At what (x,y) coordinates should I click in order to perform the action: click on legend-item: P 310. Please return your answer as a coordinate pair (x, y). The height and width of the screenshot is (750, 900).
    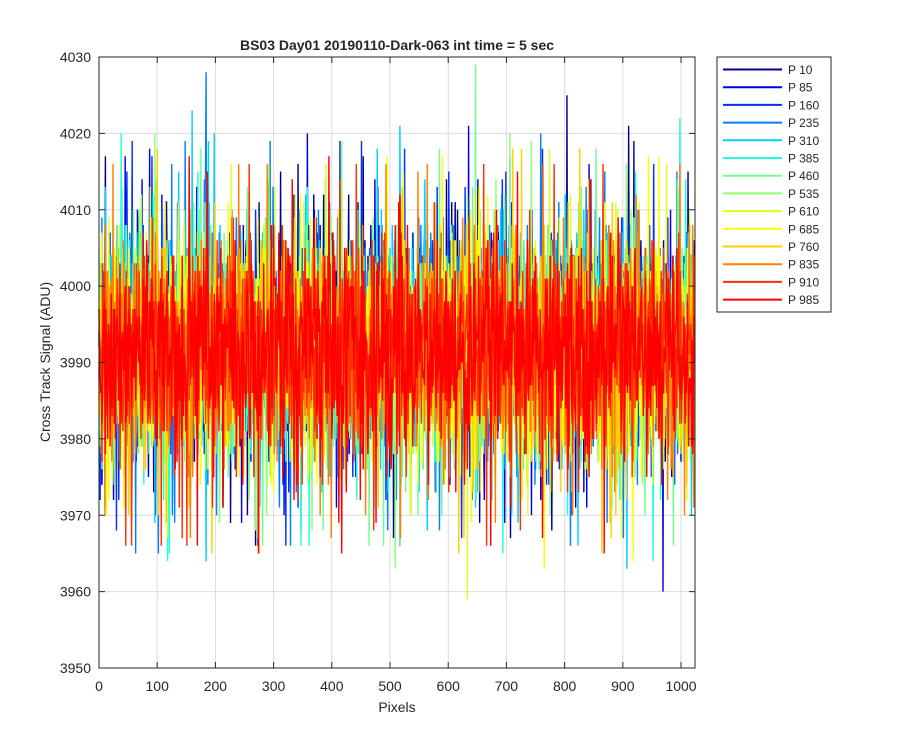
    Looking at the image, I should click on (771, 141).